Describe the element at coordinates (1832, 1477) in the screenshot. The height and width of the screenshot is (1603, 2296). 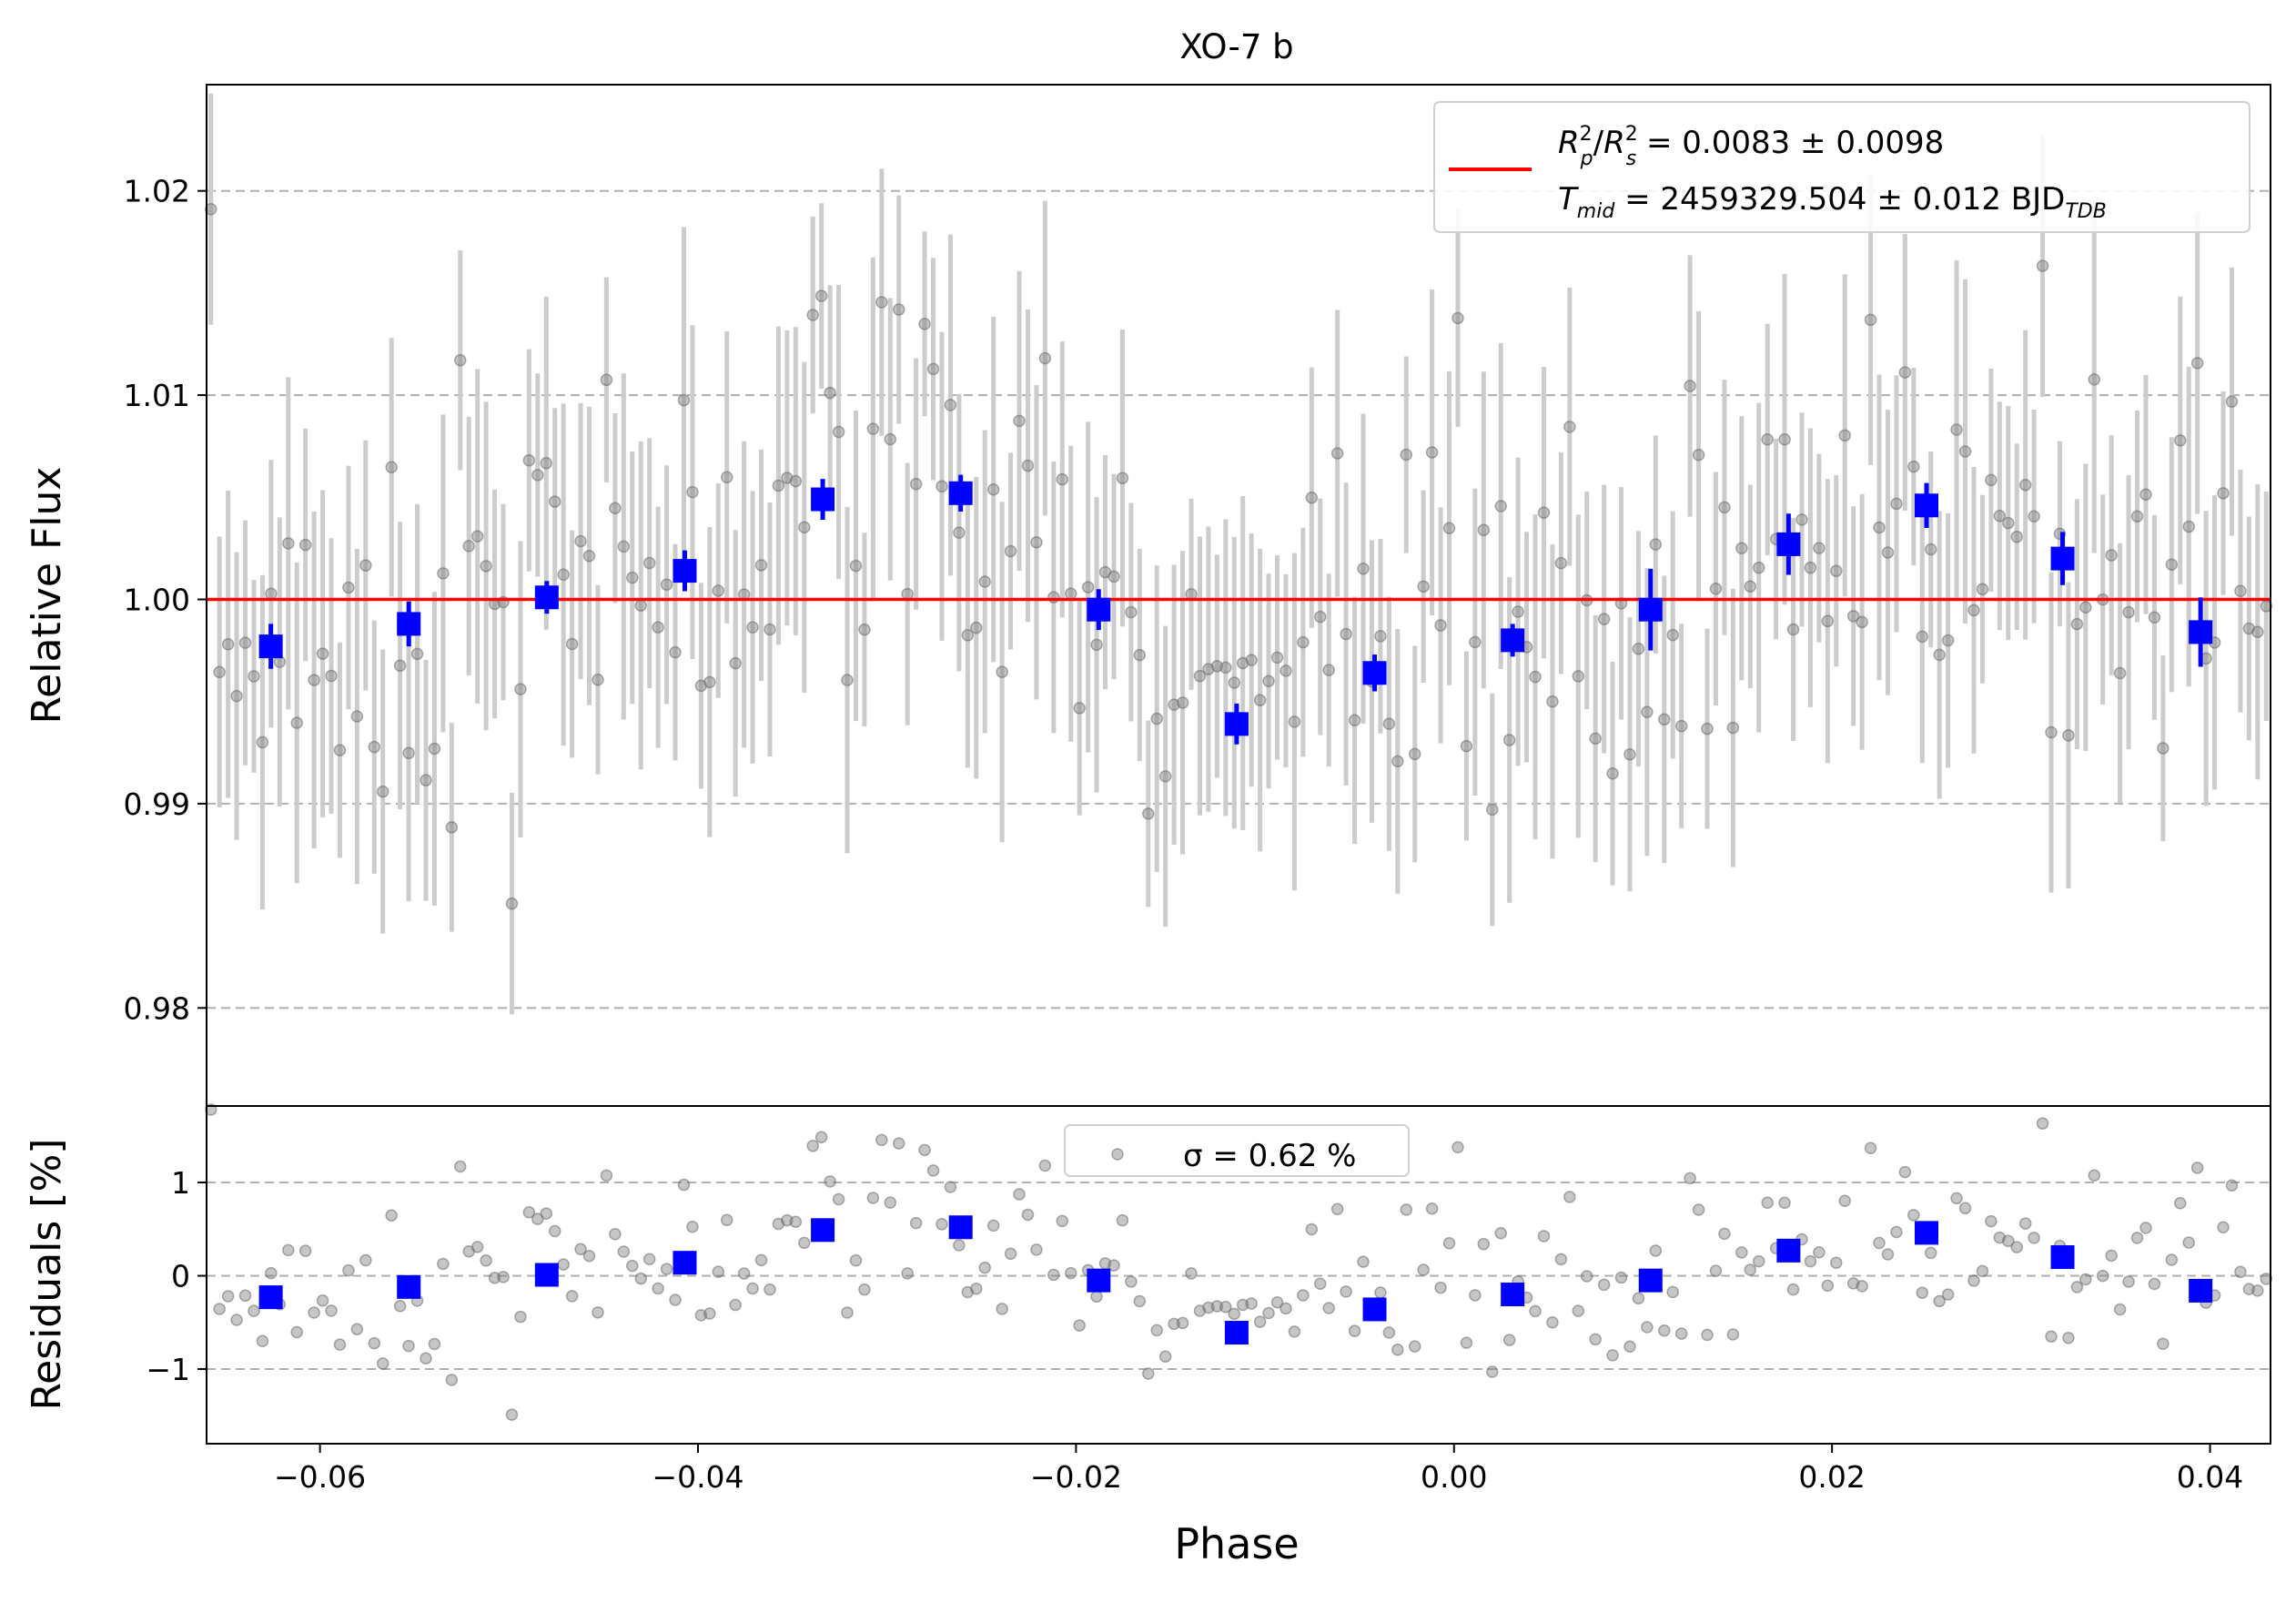
I see `x-tick-label: 0.02` at that location.